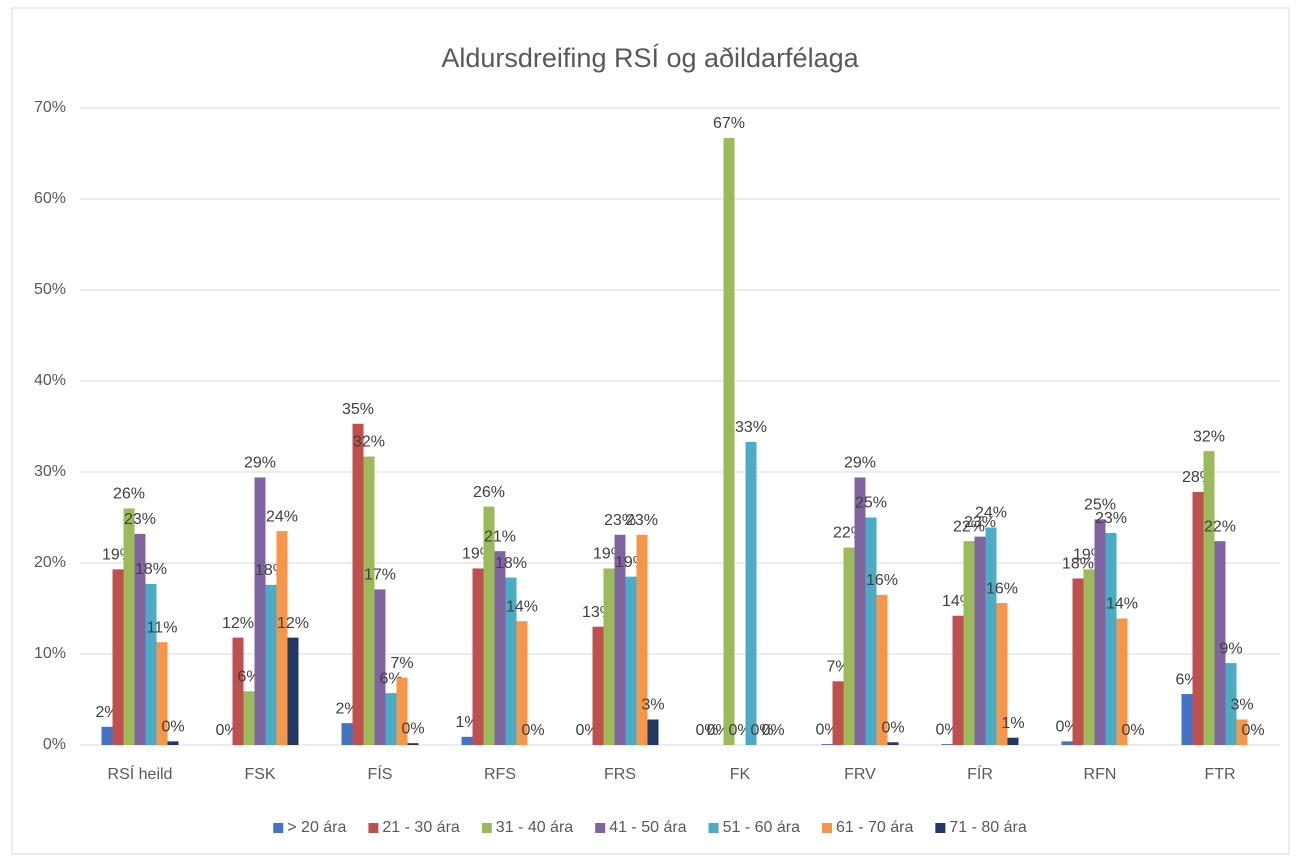  I want to click on x-tick-label: FK, so click(740, 774).